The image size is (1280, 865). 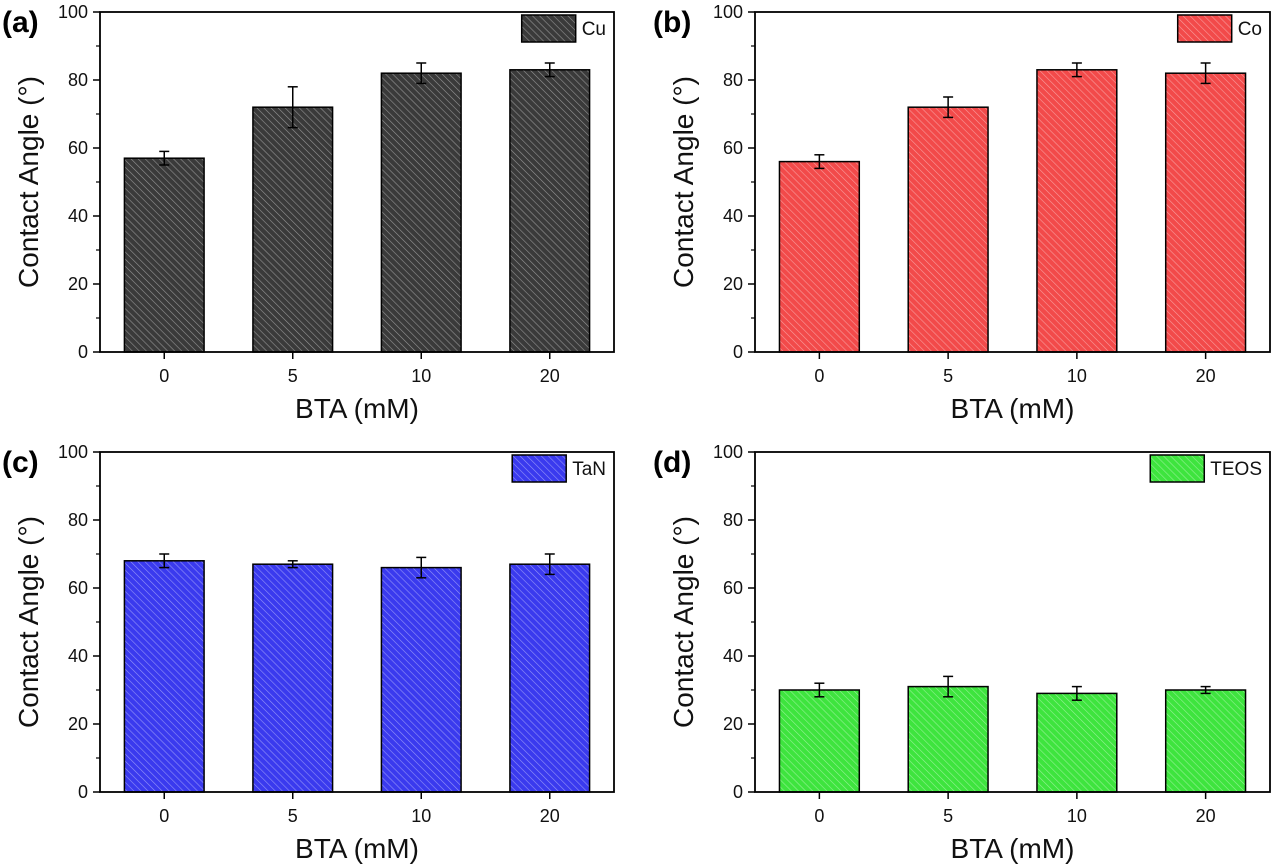 What do you see at coordinates (672, 22) in the screenshot?
I see `panel-label: (b)` at bounding box center [672, 22].